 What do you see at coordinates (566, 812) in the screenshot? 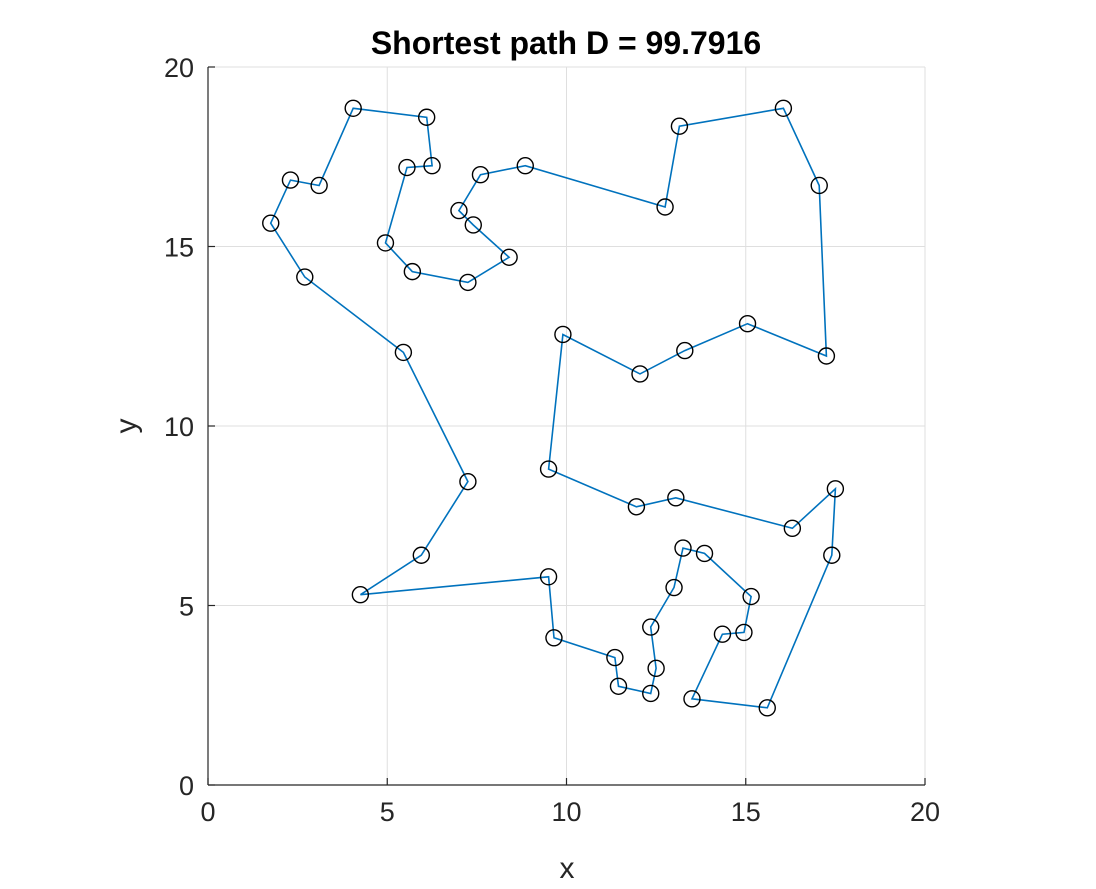
I see `x-tick-label-2: 10` at bounding box center [566, 812].